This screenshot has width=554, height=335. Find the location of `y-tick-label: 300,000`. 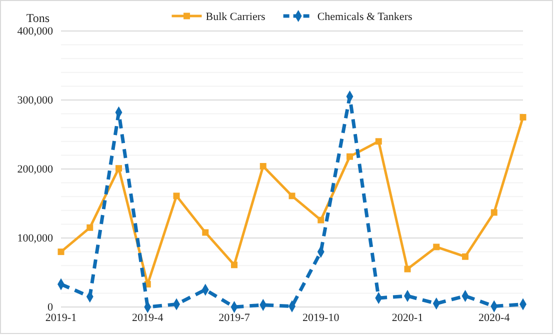

y-tick-label: 300,000 is located at coordinates (35, 100).